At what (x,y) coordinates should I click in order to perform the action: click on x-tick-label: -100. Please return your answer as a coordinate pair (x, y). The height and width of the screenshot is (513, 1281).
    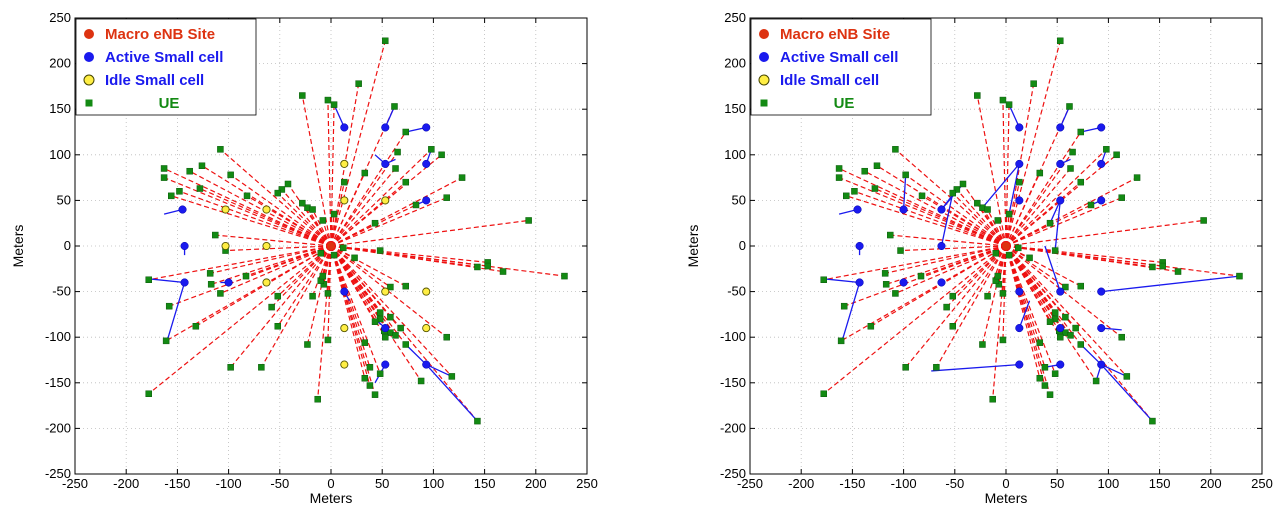
    Looking at the image, I should click on (229, 483).